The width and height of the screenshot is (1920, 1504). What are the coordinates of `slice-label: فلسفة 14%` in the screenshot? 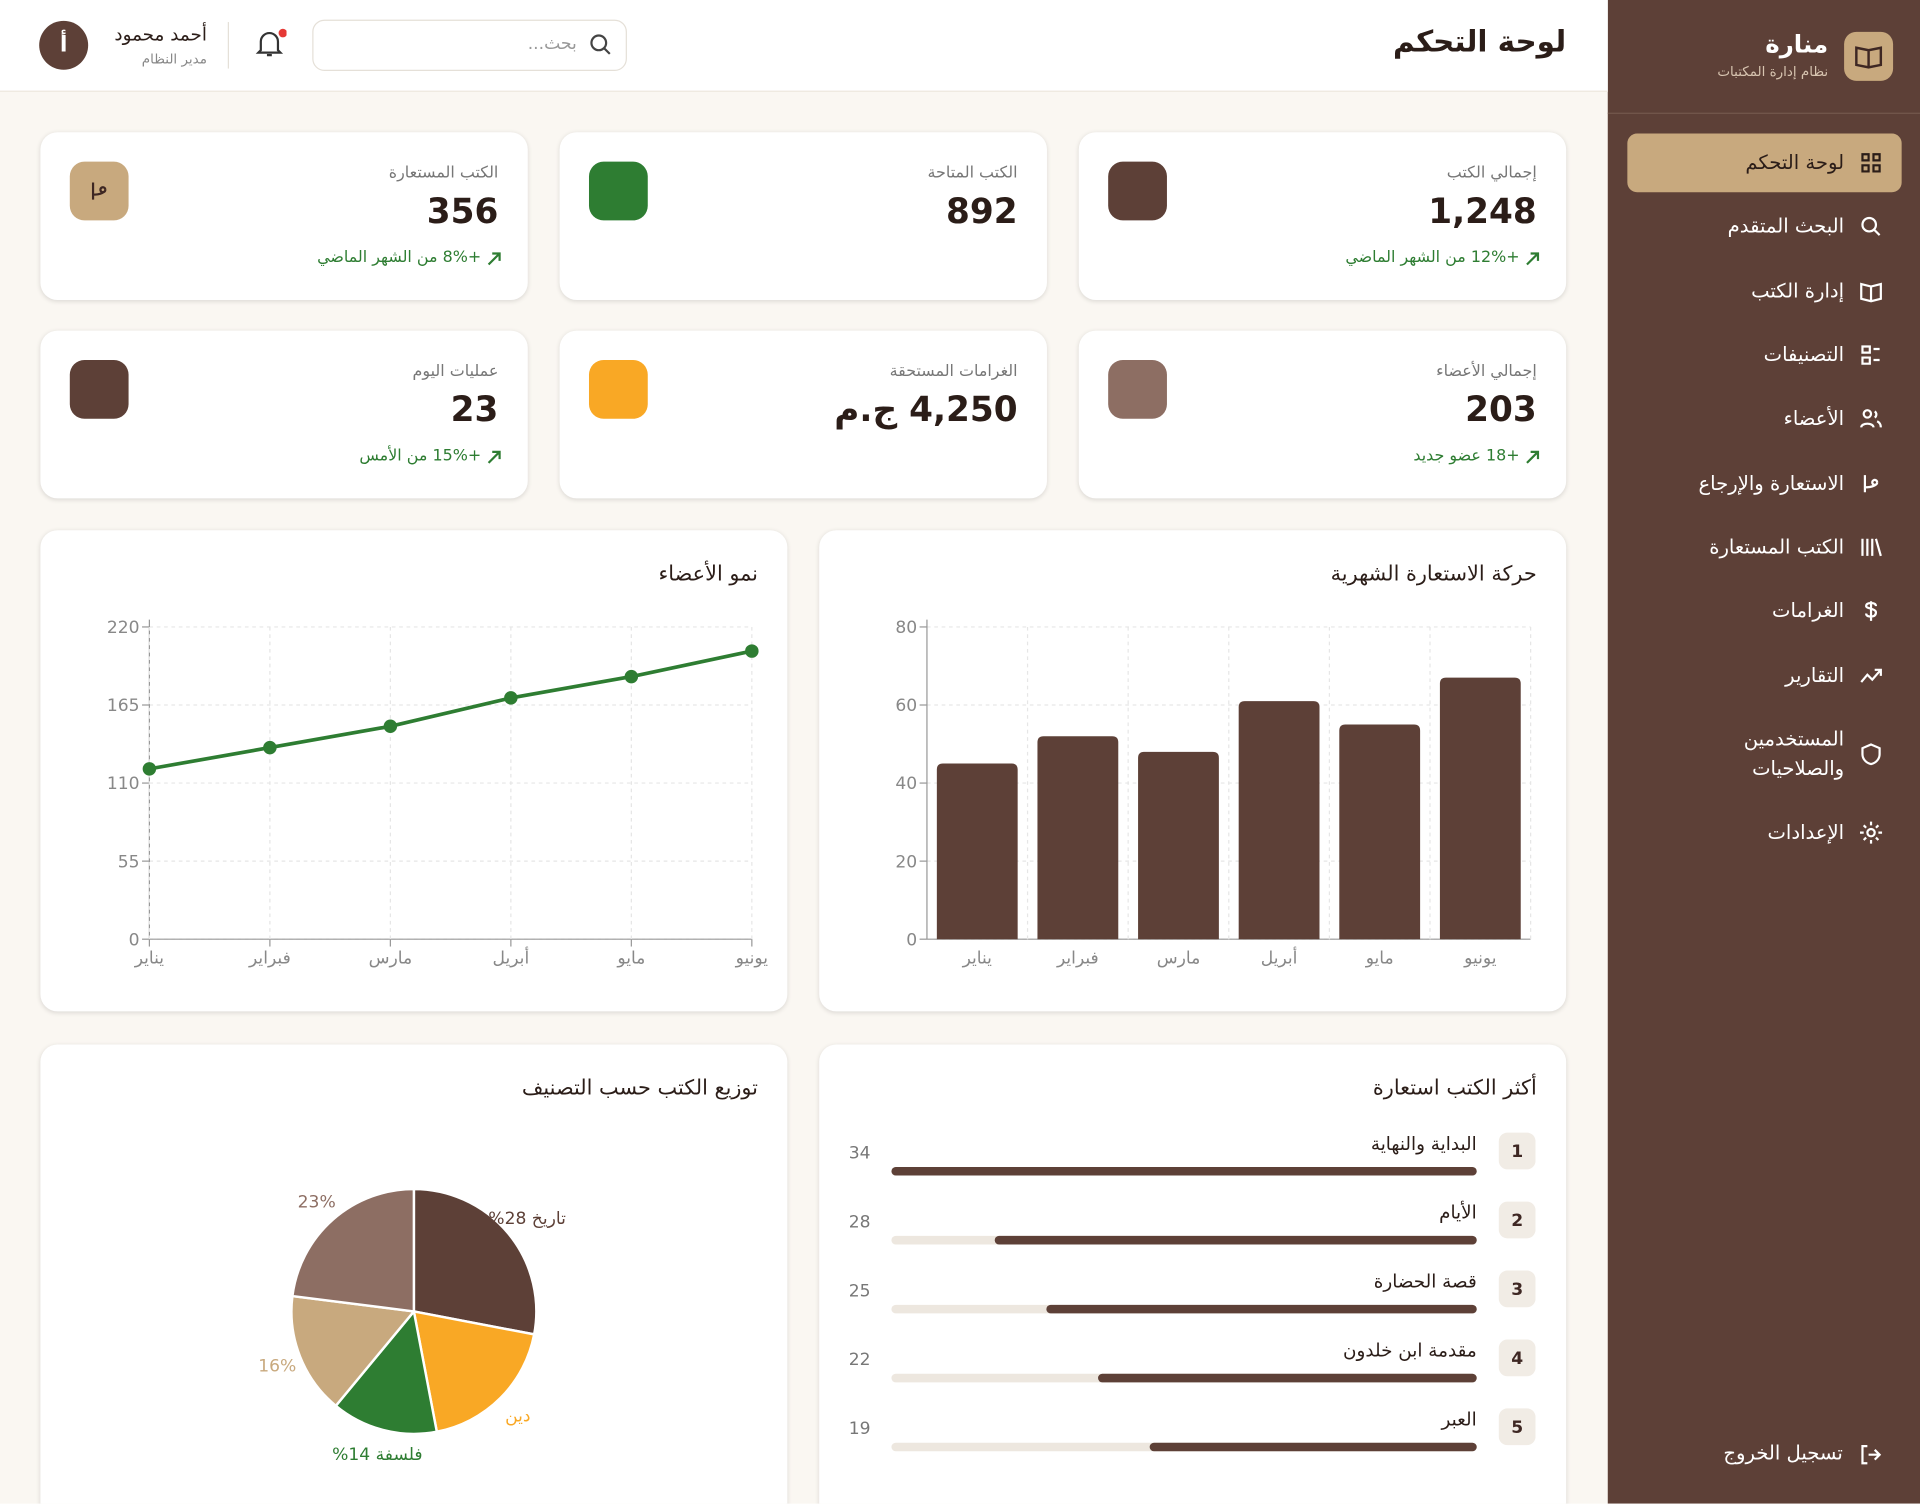 It's located at (377, 1455).